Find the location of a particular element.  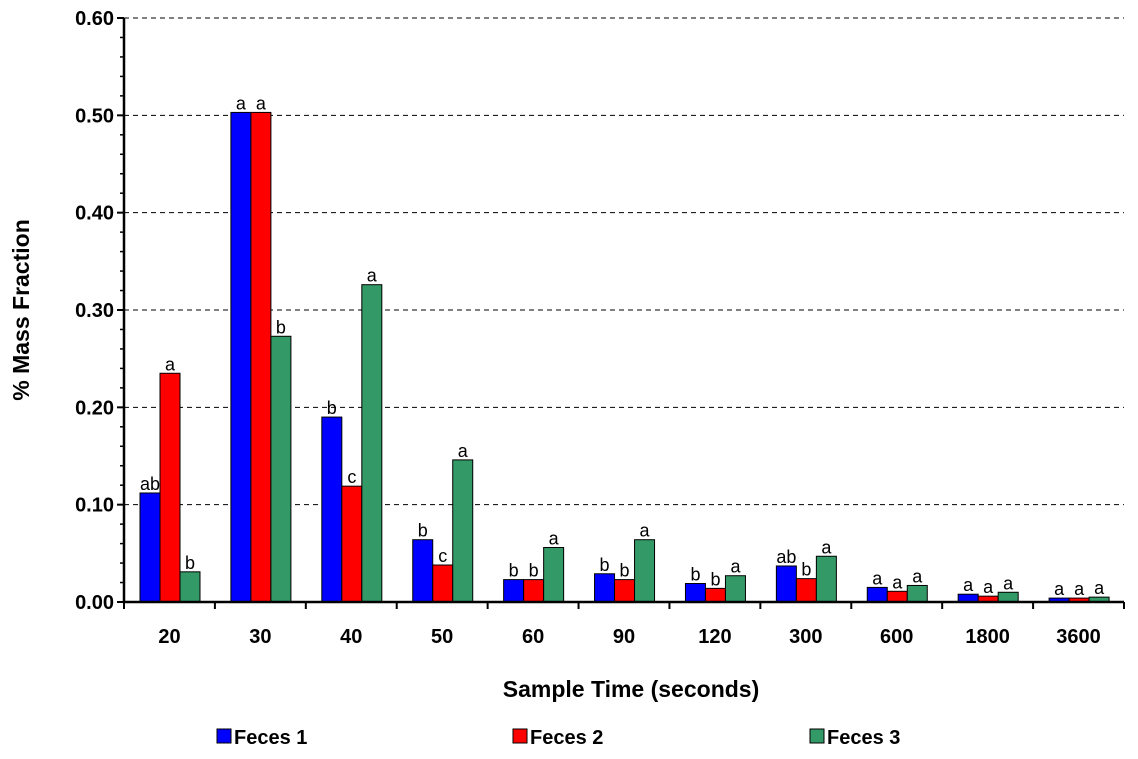

x-tick-label: 1800 is located at coordinates (987, 637).